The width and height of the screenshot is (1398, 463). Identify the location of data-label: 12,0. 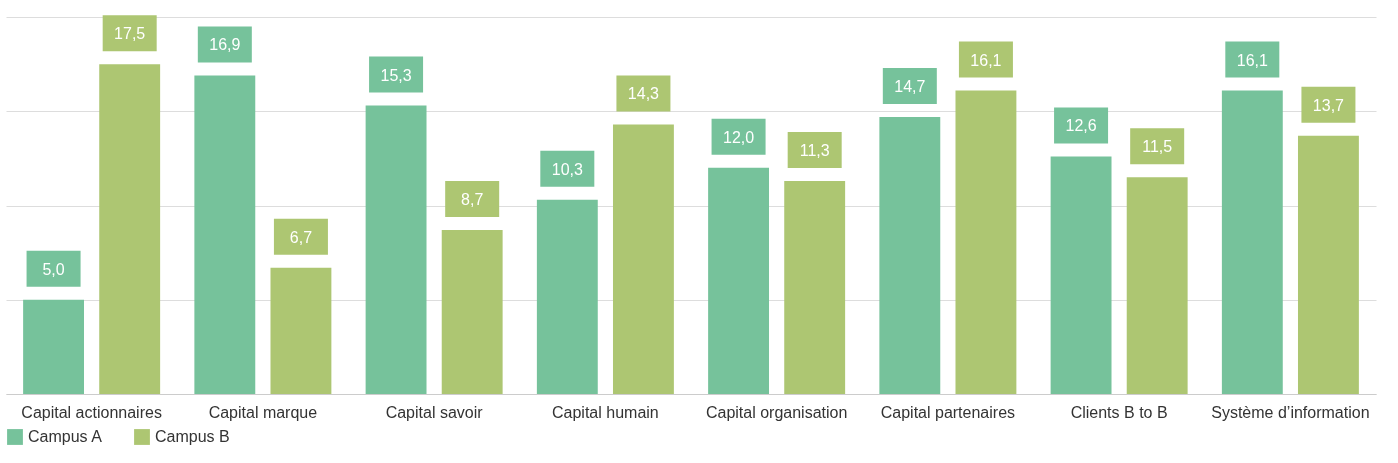
(739, 137).